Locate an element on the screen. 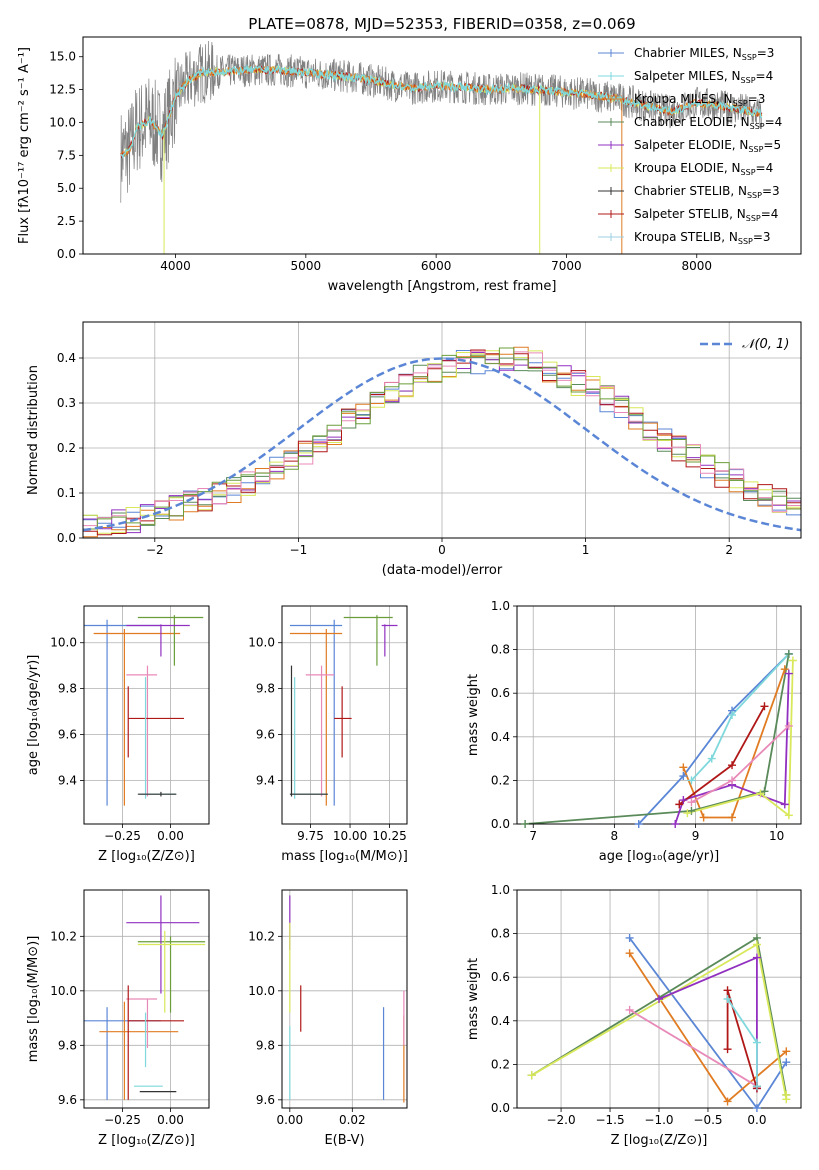 Image resolution: width=819 pixels, height=1170 pixels. x-tick-label: −1.0 is located at coordinates (658, 1120).